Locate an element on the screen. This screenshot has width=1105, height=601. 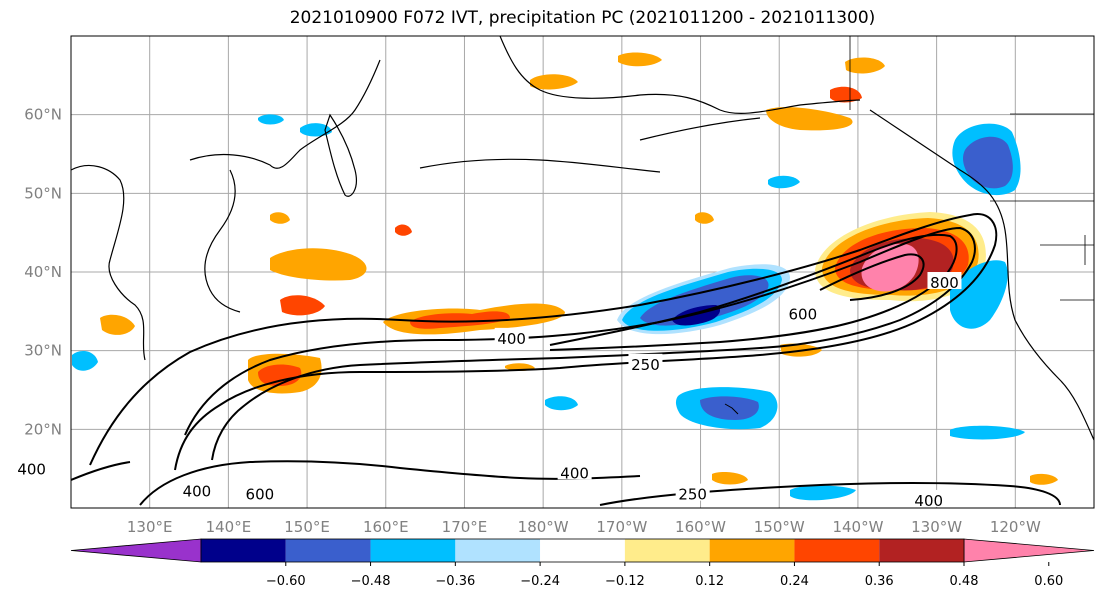
negative-anomaly-mid is located at coordinates (561, 403).